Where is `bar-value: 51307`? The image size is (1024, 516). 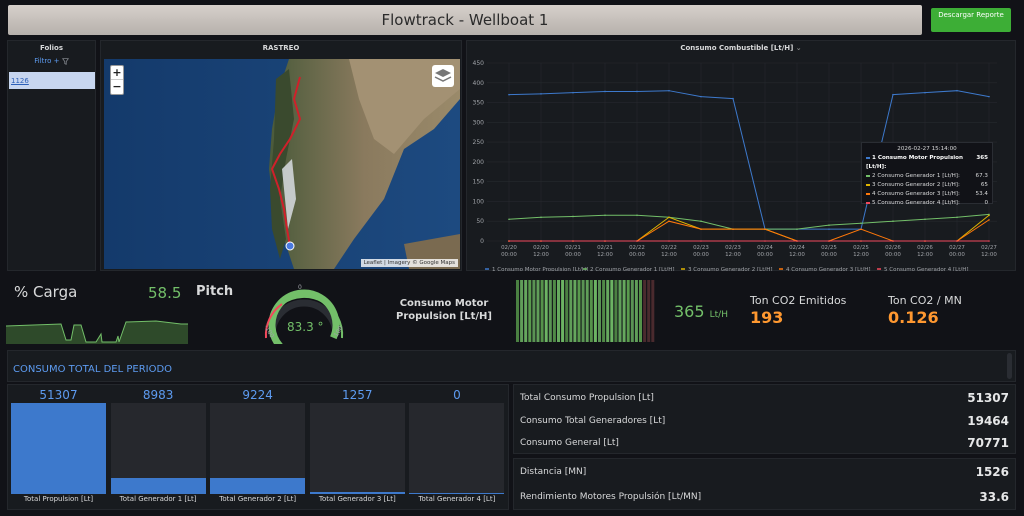
bar-value: 51307 is located at coordinates (58, 395).